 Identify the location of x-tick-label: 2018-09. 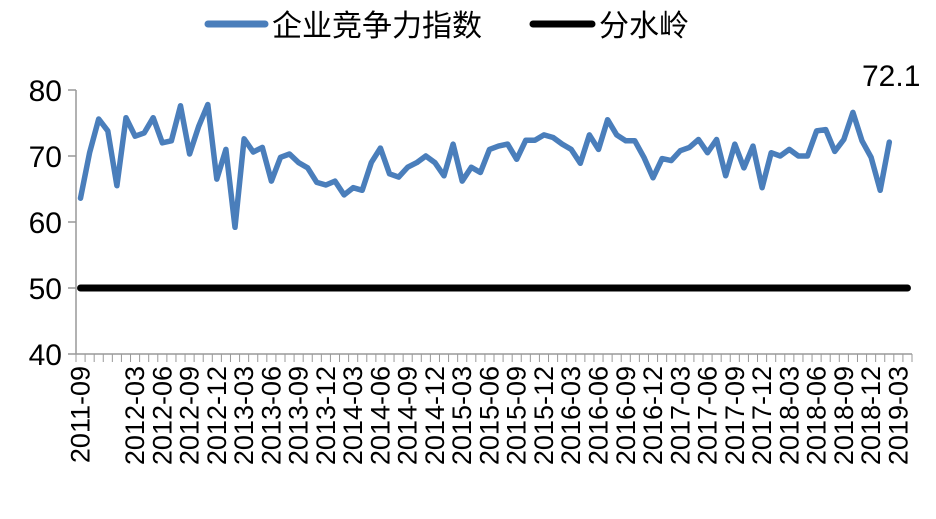
(844, 415).